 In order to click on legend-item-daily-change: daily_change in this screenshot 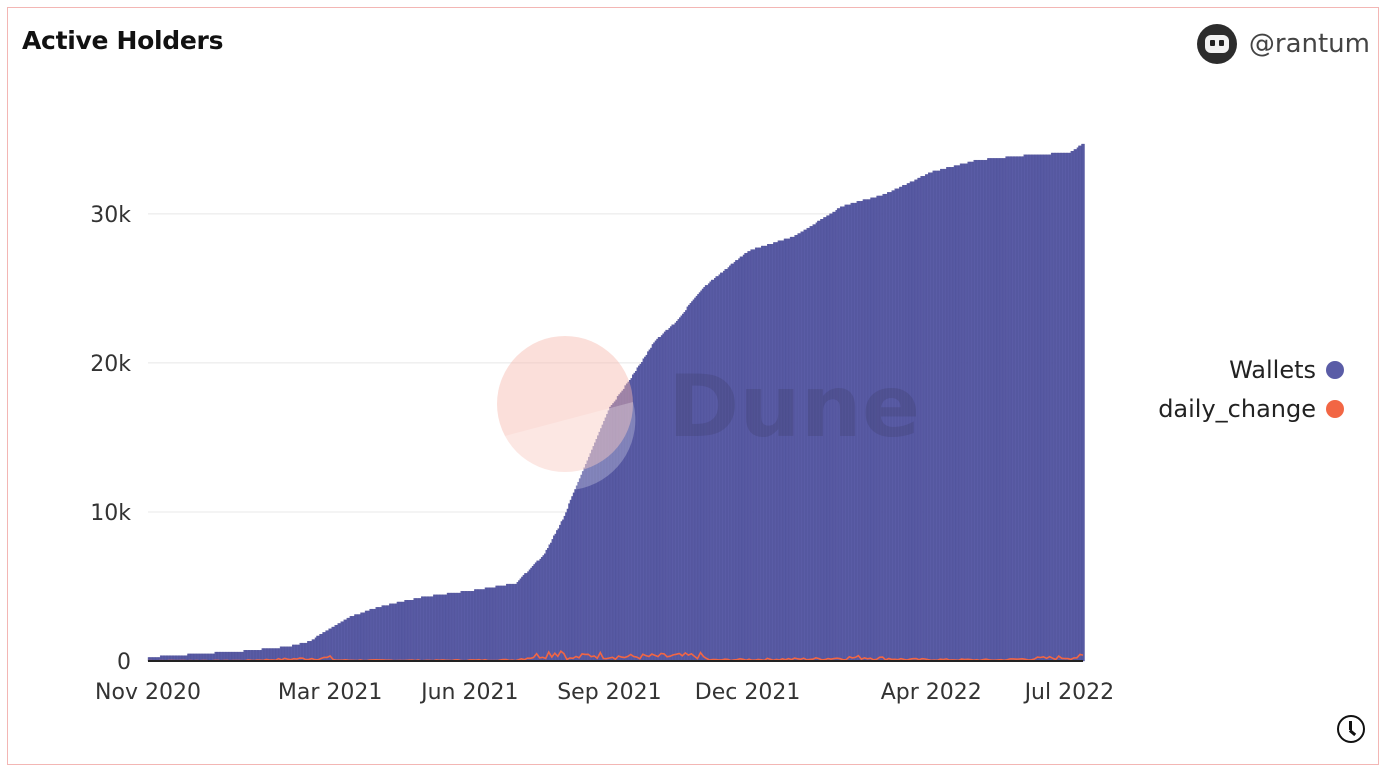, I will do `click(1251, 408)`.